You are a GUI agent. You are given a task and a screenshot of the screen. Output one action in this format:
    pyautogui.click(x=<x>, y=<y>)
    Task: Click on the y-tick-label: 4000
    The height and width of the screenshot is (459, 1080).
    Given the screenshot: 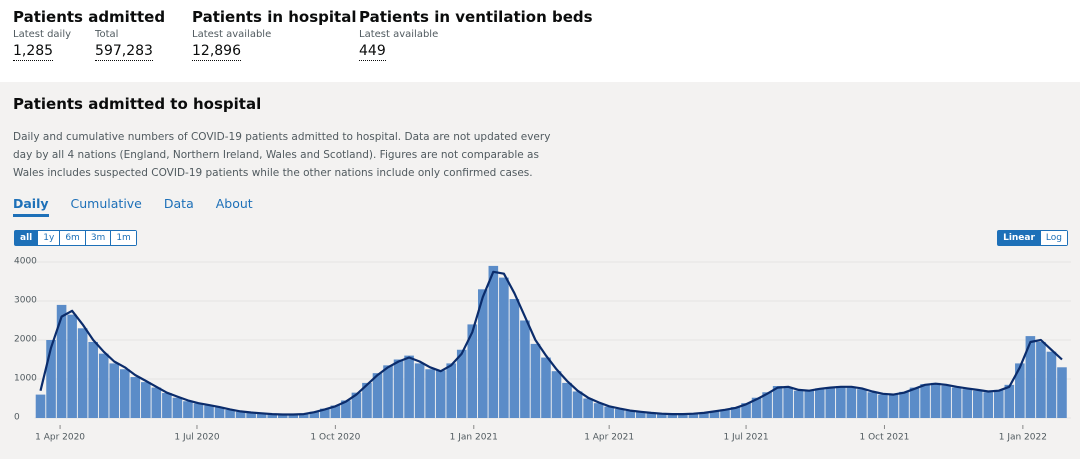 What is the action you would take?
    pyautogui.click(x=25, y=262)
    